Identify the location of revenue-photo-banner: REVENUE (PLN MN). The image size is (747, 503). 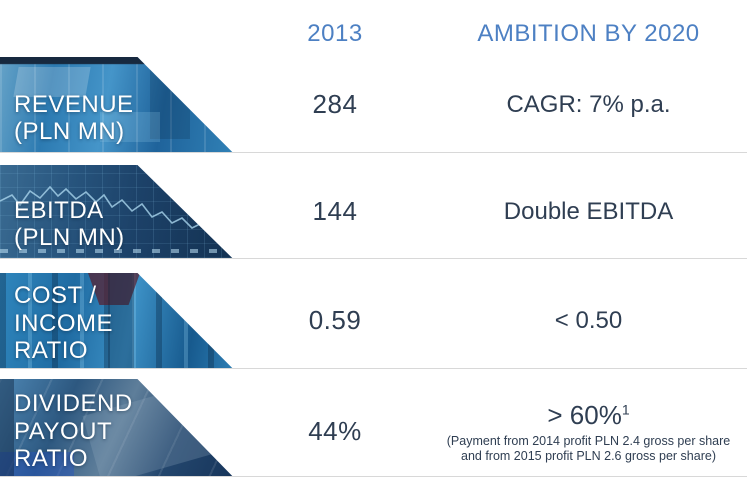
(116, 104).